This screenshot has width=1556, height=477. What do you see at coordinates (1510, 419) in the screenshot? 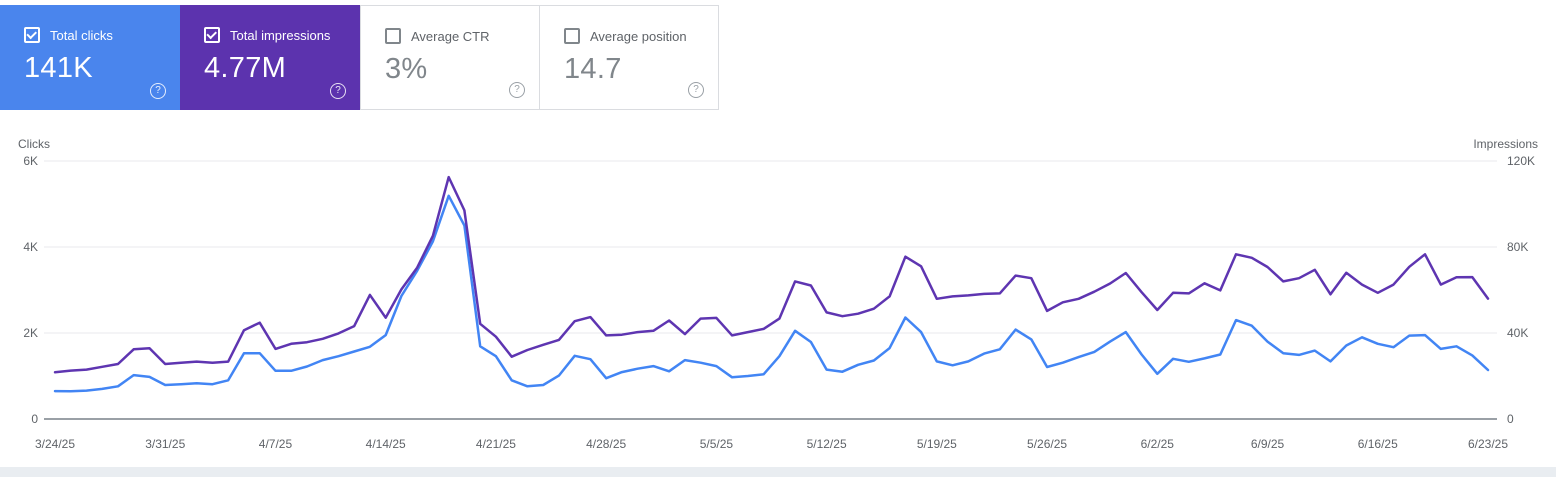
I see `right-axis-tick: 0` at bounding box center [1510, 419].